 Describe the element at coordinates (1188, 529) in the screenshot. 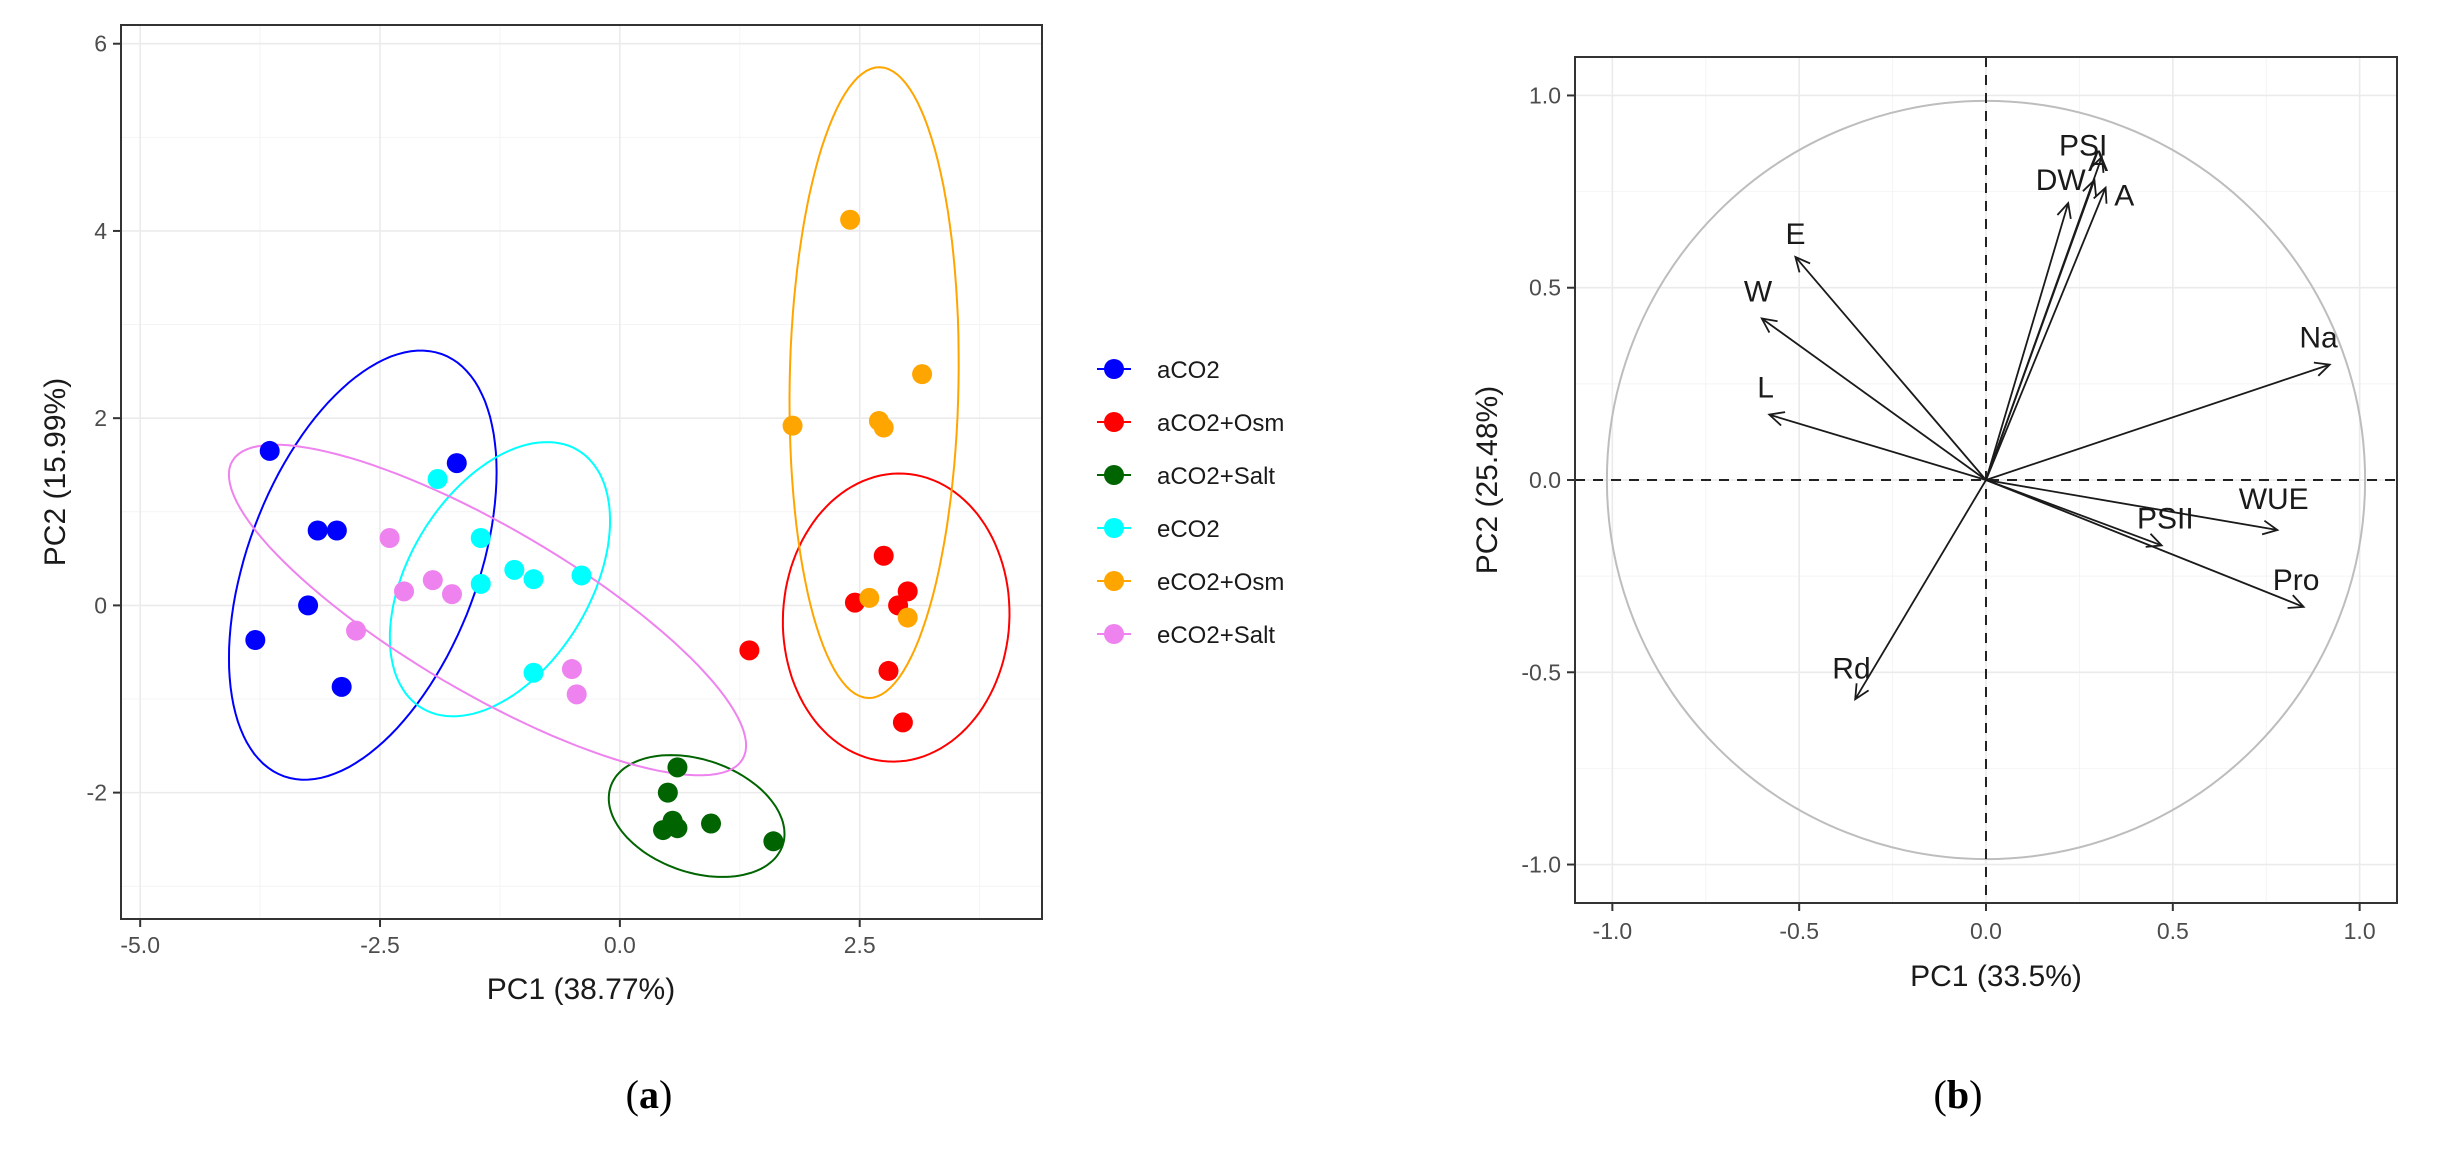

I see `legend-label: eCO2` at that location.